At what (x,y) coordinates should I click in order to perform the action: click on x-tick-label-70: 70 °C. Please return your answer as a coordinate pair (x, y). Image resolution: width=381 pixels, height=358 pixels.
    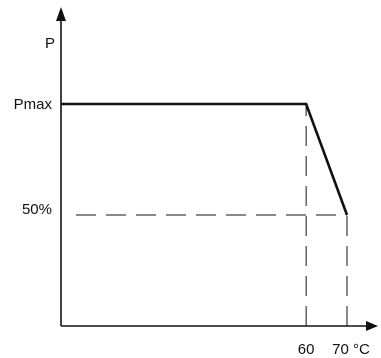
    Looking at the image, I should click on (351, 349).